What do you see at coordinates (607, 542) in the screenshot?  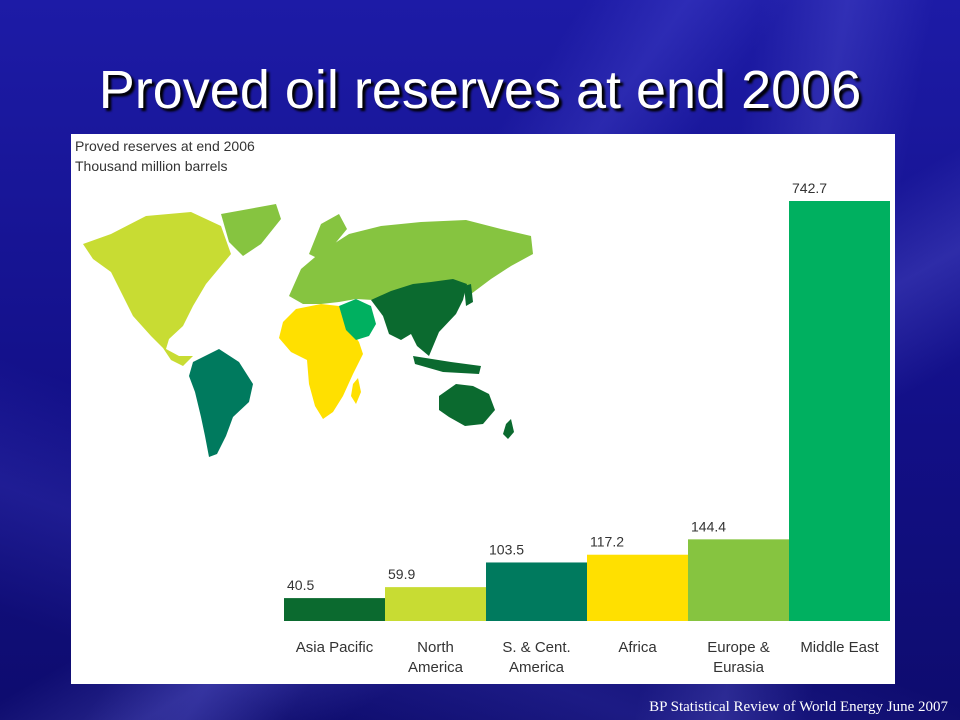 I see `bar-value-label: 117.2` at bounding box center [607, 542].